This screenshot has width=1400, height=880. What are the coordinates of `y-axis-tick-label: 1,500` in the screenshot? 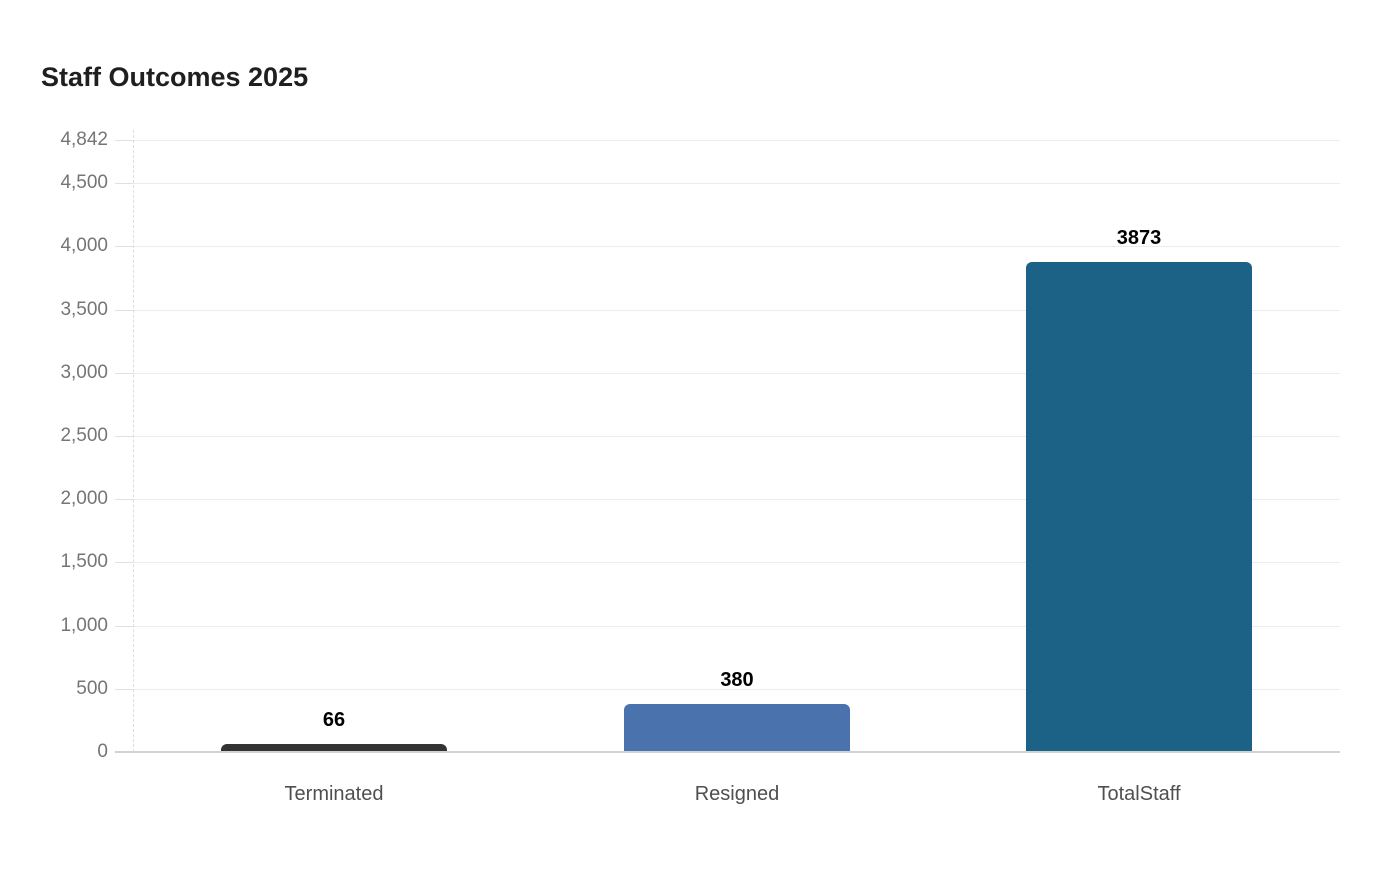 It's located at (84, 561).